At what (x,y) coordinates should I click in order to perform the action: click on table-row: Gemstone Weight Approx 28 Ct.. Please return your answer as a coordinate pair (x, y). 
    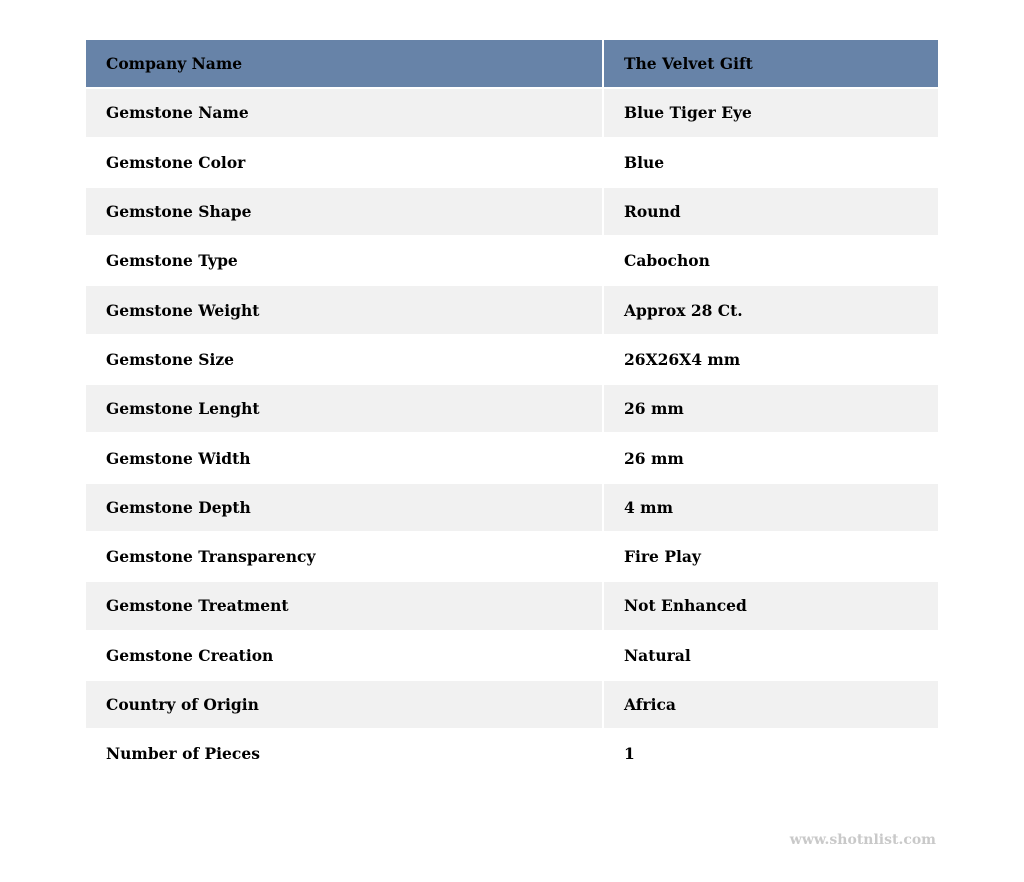
    Looking at the image, I should click on (512, 310).